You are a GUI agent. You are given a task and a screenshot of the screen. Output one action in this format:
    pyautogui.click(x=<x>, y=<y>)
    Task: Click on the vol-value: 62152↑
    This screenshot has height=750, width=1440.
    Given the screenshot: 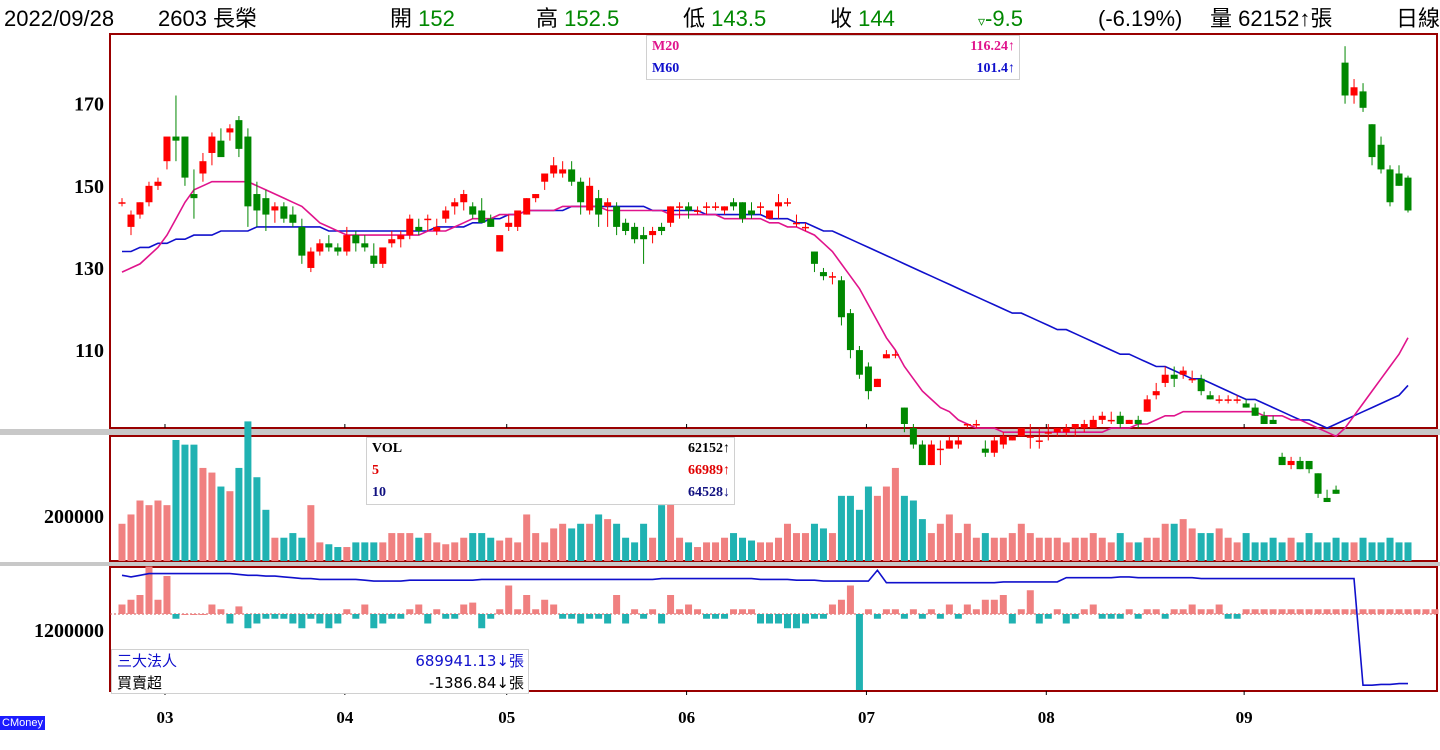 What is the action you would take?
    pyautogui.click(x=709, y=448)
    